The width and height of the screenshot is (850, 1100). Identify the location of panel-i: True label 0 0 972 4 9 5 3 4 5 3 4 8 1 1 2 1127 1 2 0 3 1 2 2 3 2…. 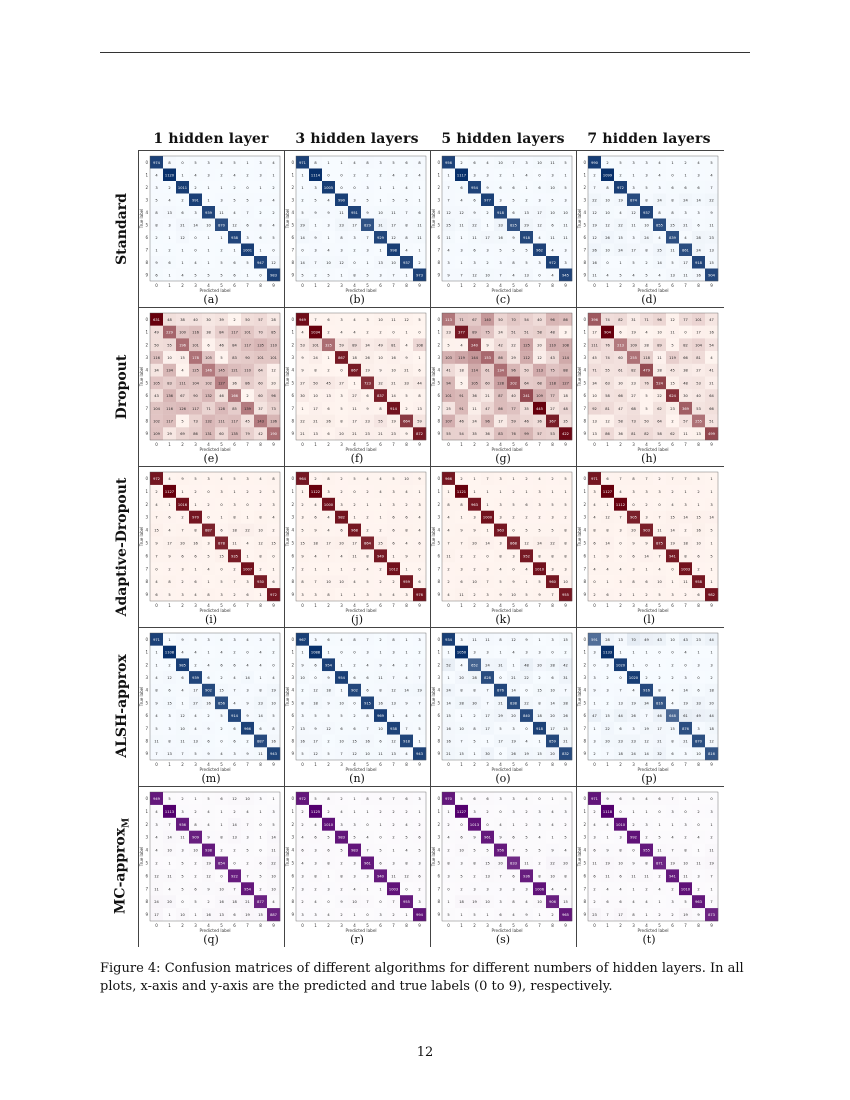
(211, 548).